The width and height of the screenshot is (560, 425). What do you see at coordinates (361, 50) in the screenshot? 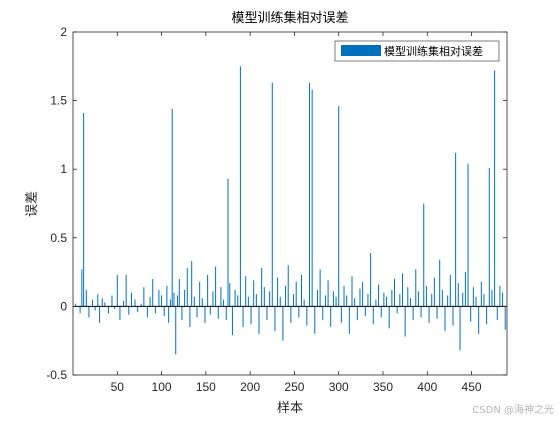
I see `legend-swatch` at bounding box center [361, 50].